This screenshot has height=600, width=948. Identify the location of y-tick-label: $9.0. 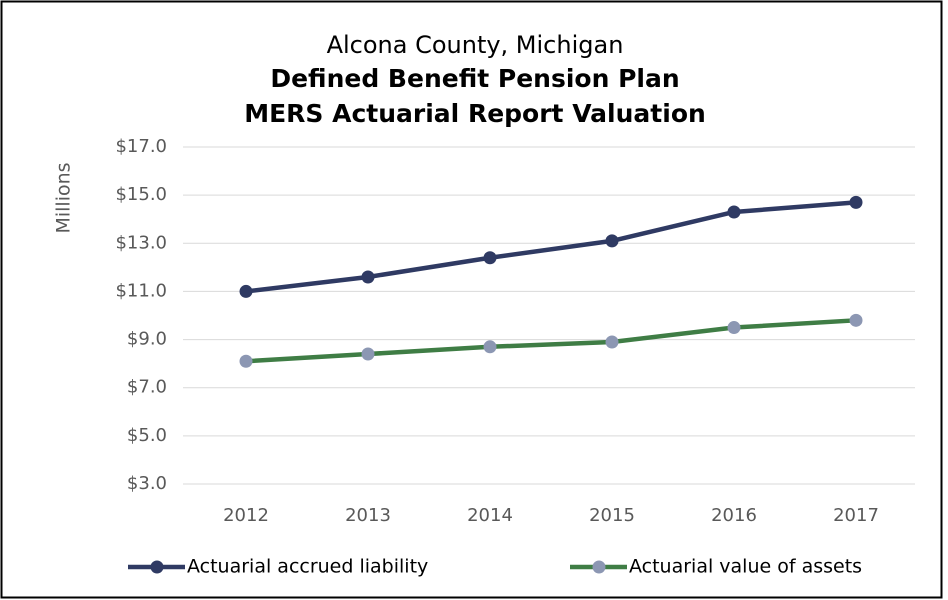
(147, 339).